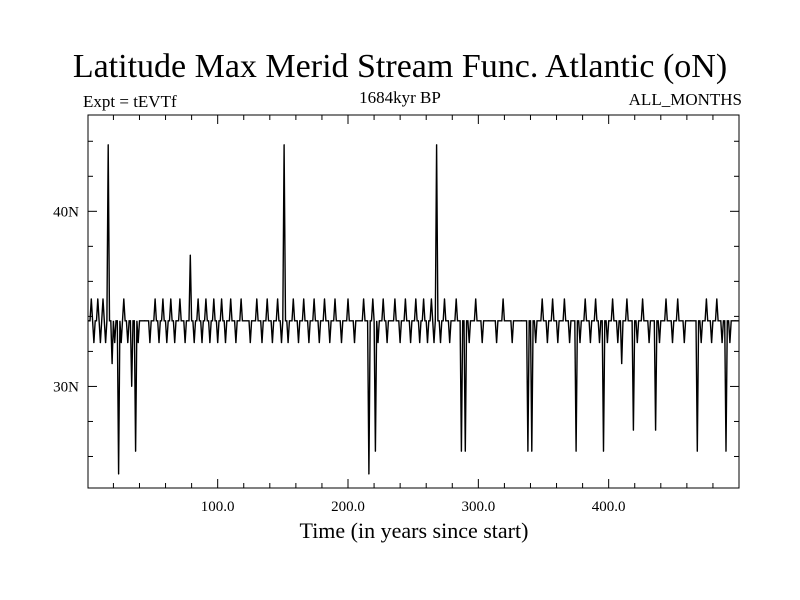  What do you see at coordinates (130, 101) in the screenshot?
I see `experiment-label: Expt = tEVTf` at bounding box center [130, 101].